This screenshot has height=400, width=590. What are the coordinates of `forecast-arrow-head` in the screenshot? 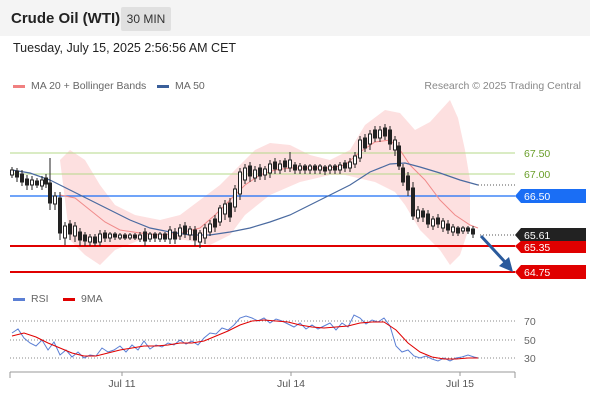 It's located at (506, 264).